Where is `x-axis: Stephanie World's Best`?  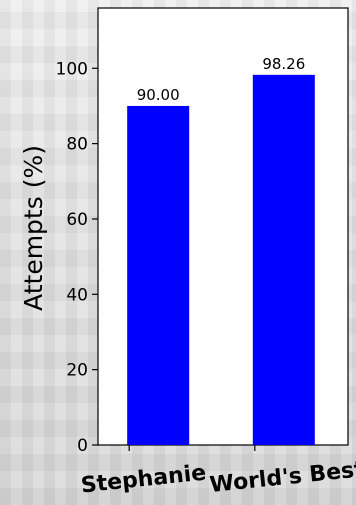 x-axis: Stephanie World's Best is located at coordinates (218, 472).